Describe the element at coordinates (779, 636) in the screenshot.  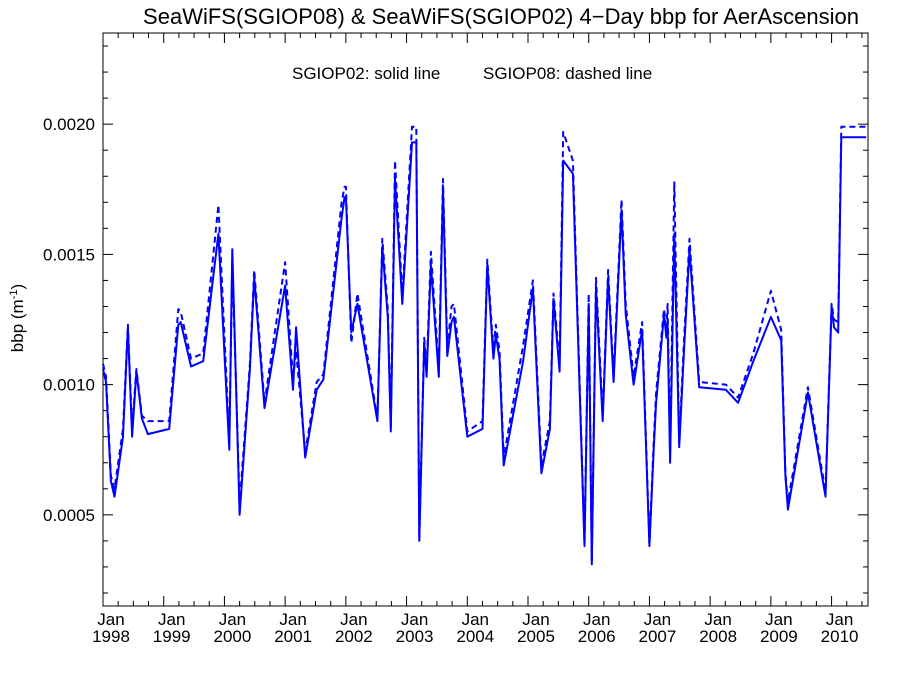
I see `x-tick-label-year: 2009` at that location.